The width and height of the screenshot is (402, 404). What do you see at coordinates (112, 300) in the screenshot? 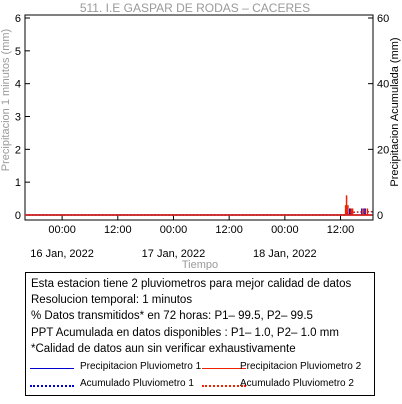
I see `info-line-2: Resolucion temporal: 1 minutos` at bounding box center [112, 300].